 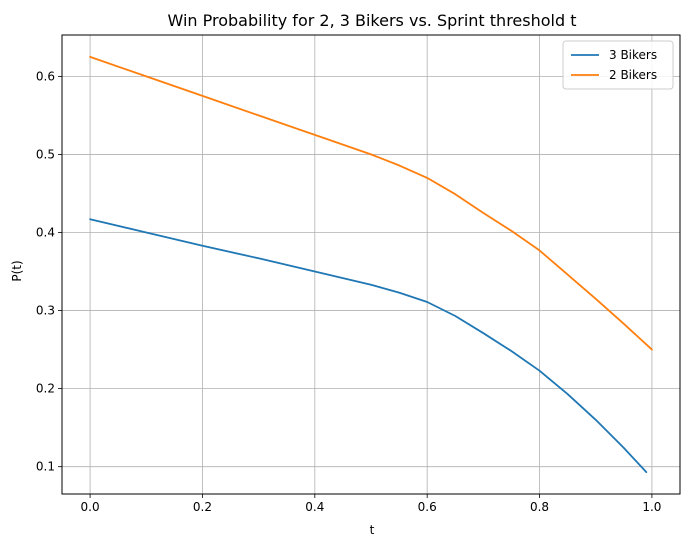 I want to click on y-tick-label: 0.2, so click(x=45, y=389).